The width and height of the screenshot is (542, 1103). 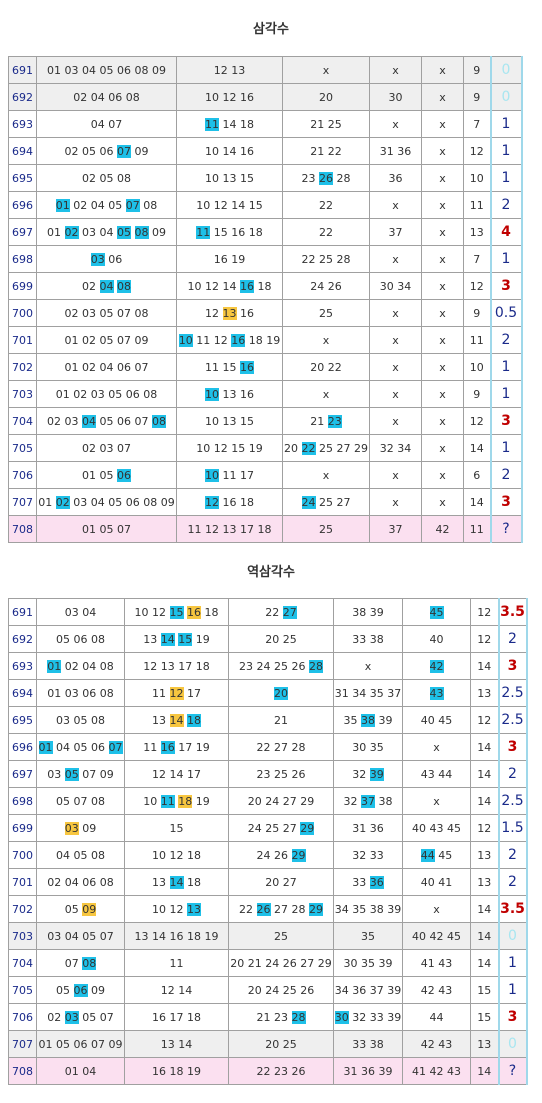 What do you see at coordinates (326, 259) in the screenshot?
I see `number-cell: 22 25 28` at bounding box center [326, 259].